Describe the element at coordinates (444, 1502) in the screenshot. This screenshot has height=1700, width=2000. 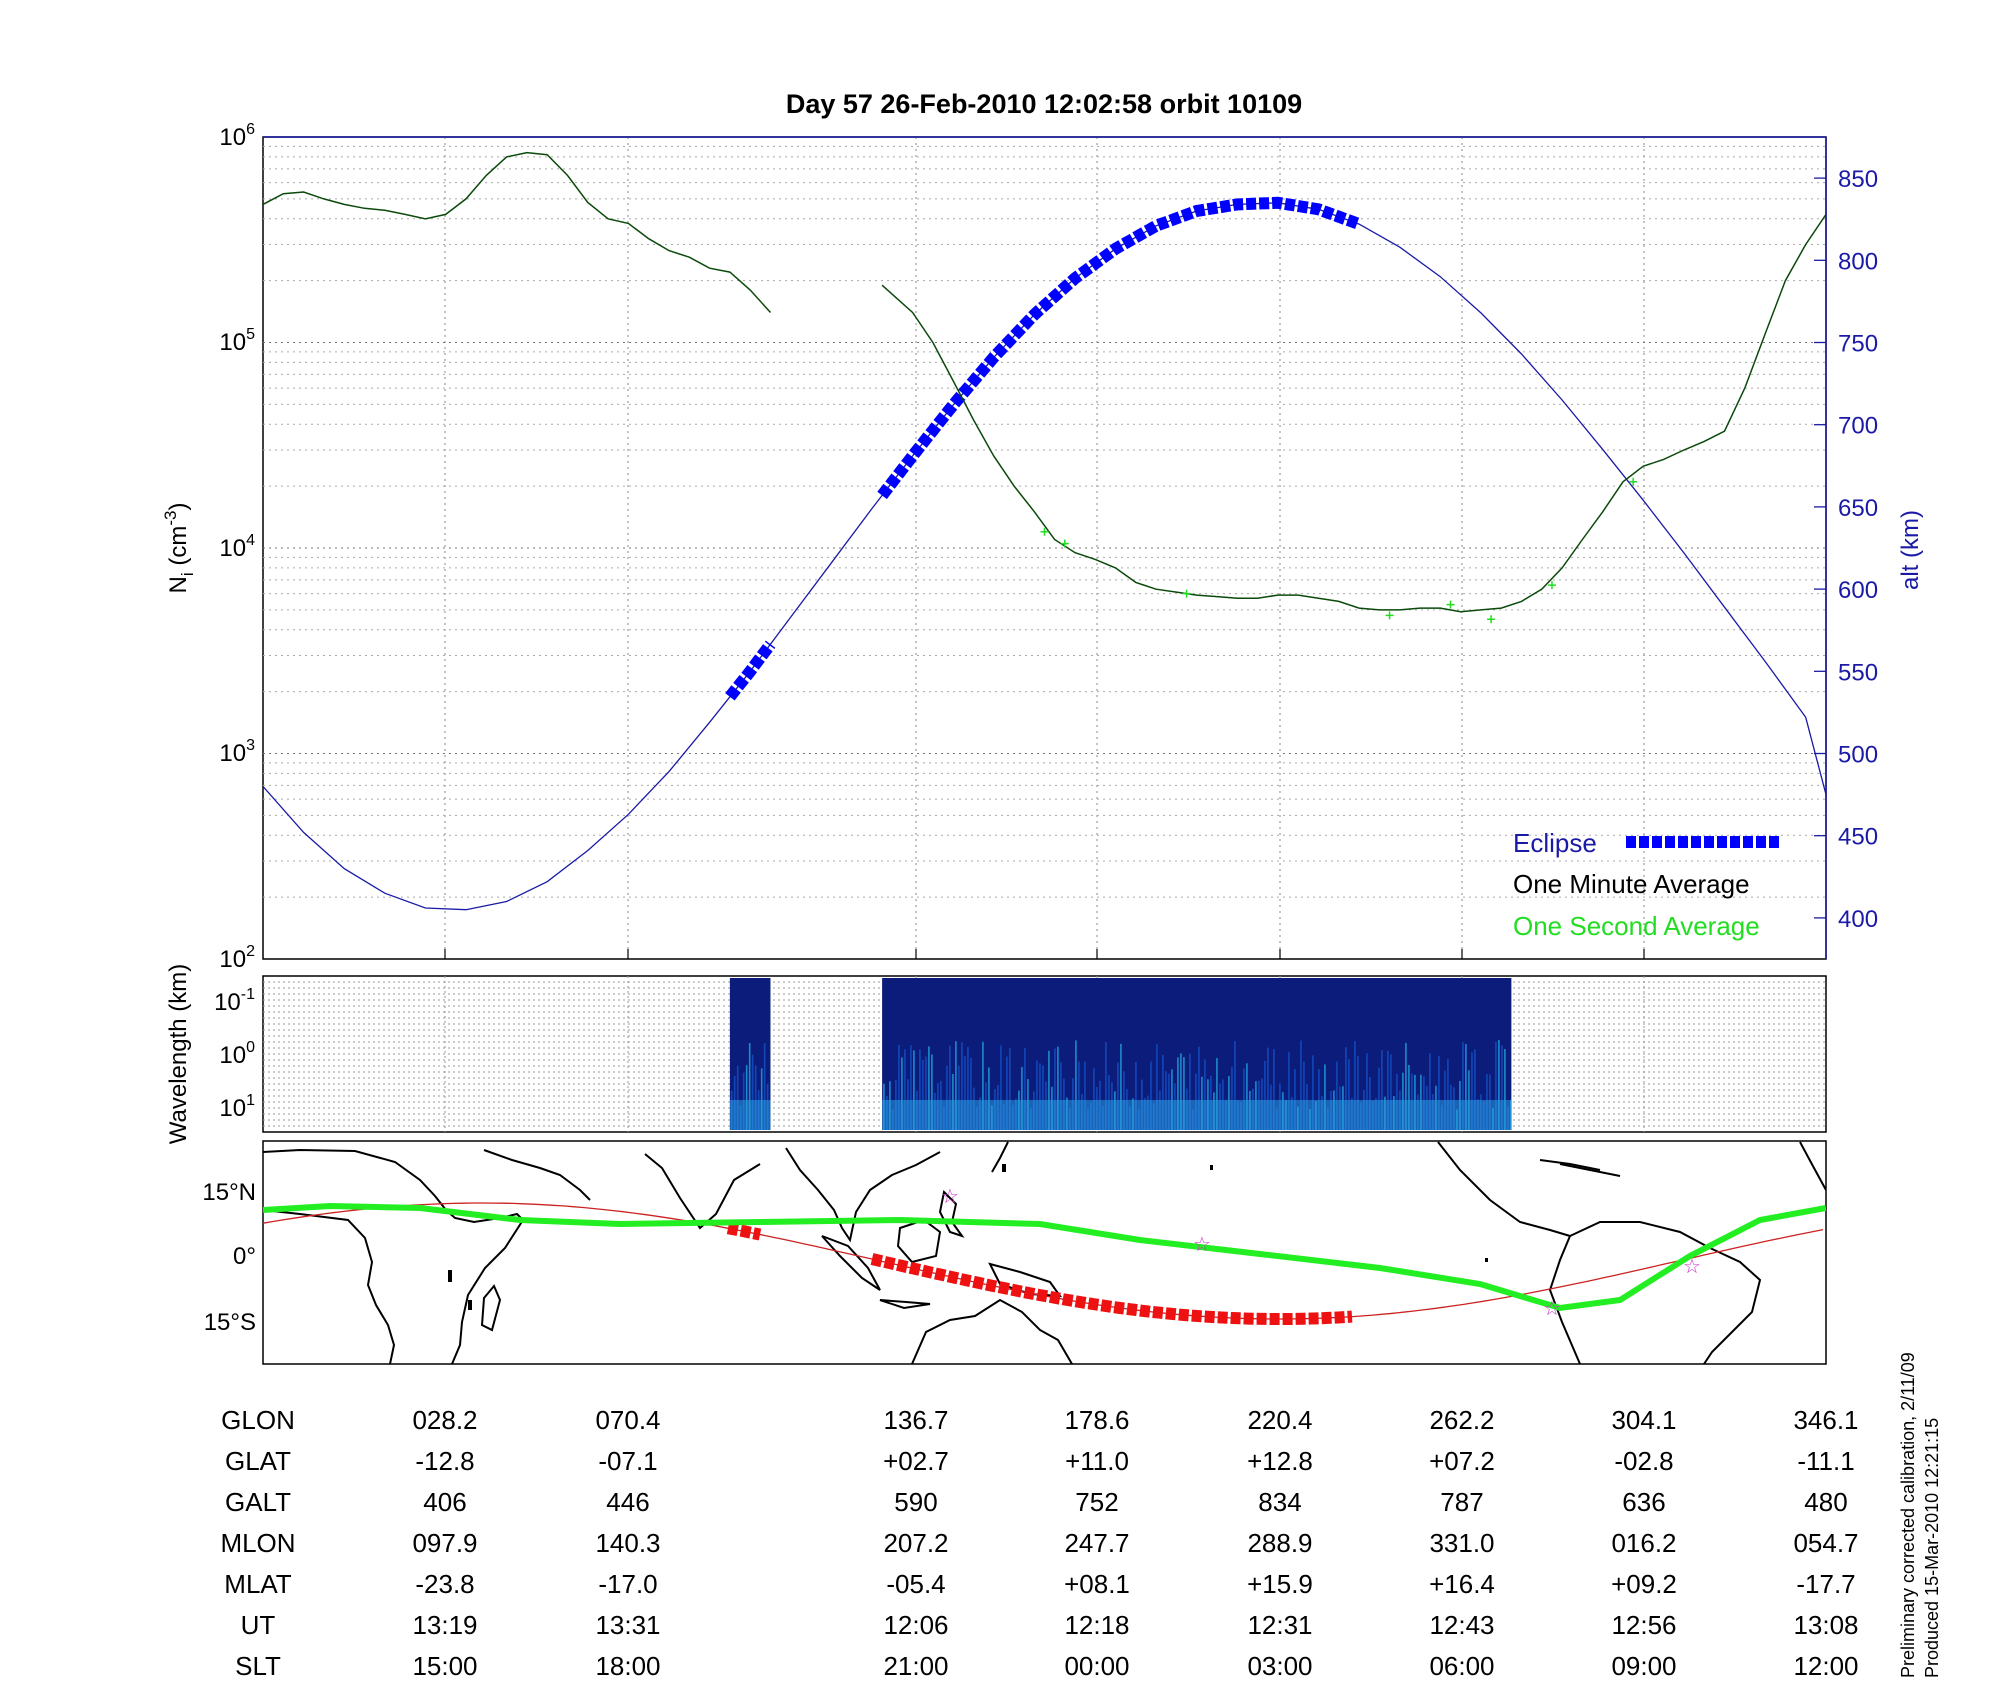
I see `ephemeris-cell: 406` at that location.